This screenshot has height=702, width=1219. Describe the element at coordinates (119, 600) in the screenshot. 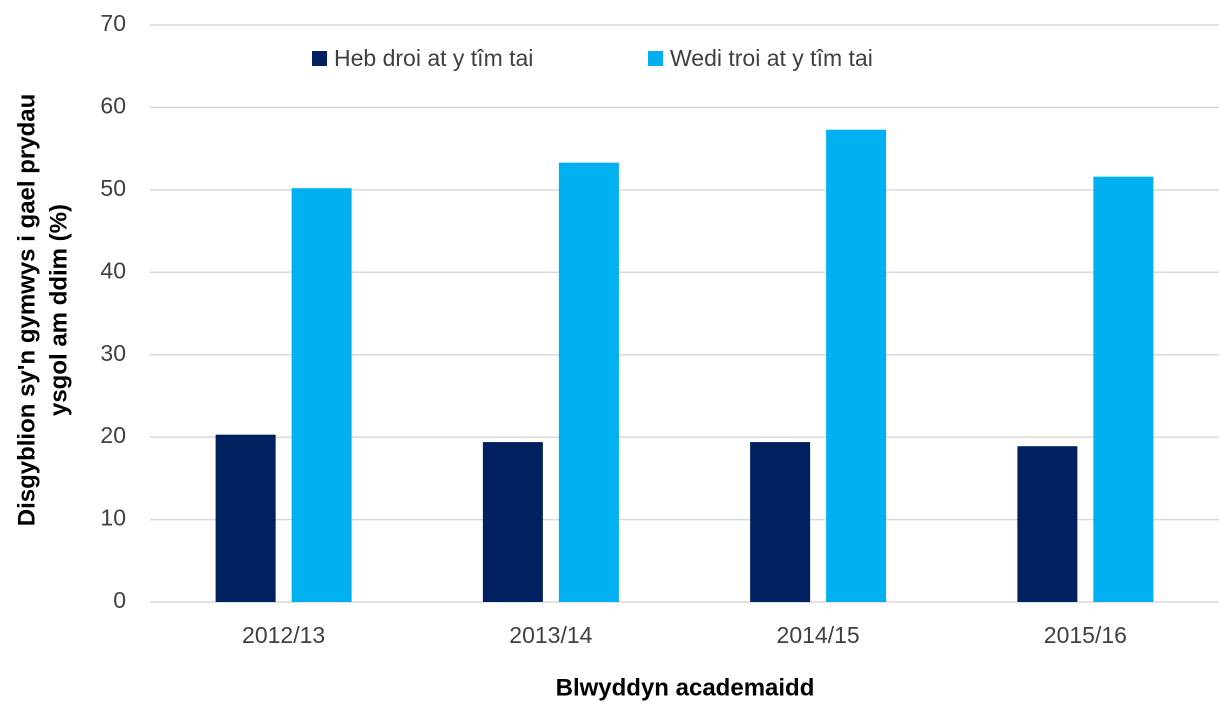

I see `y-tick-label: 0` at that location.